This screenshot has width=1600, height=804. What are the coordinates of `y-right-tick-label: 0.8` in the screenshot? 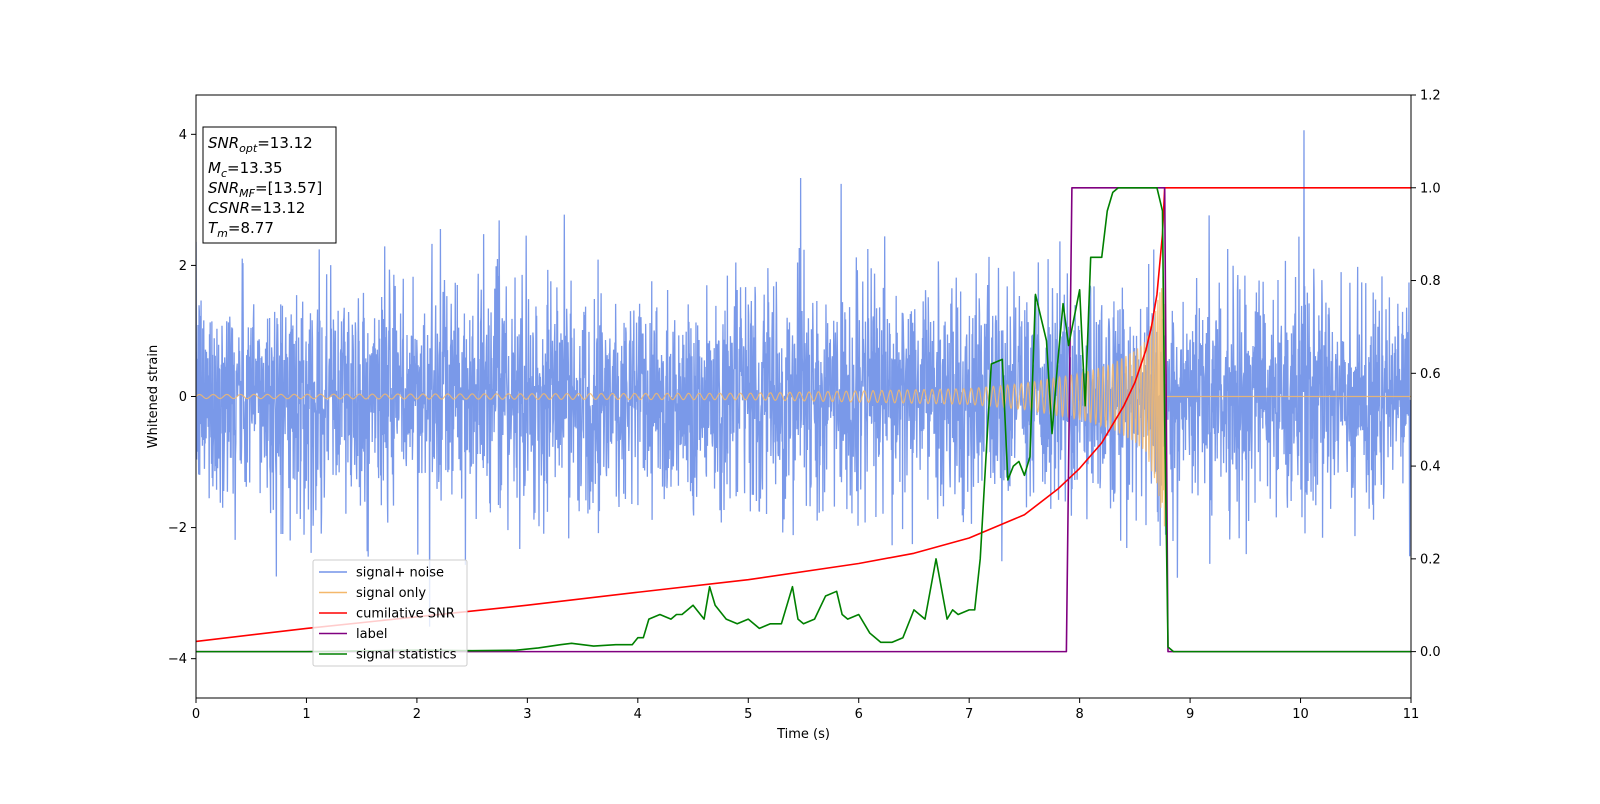 It's located at (1430, 281).